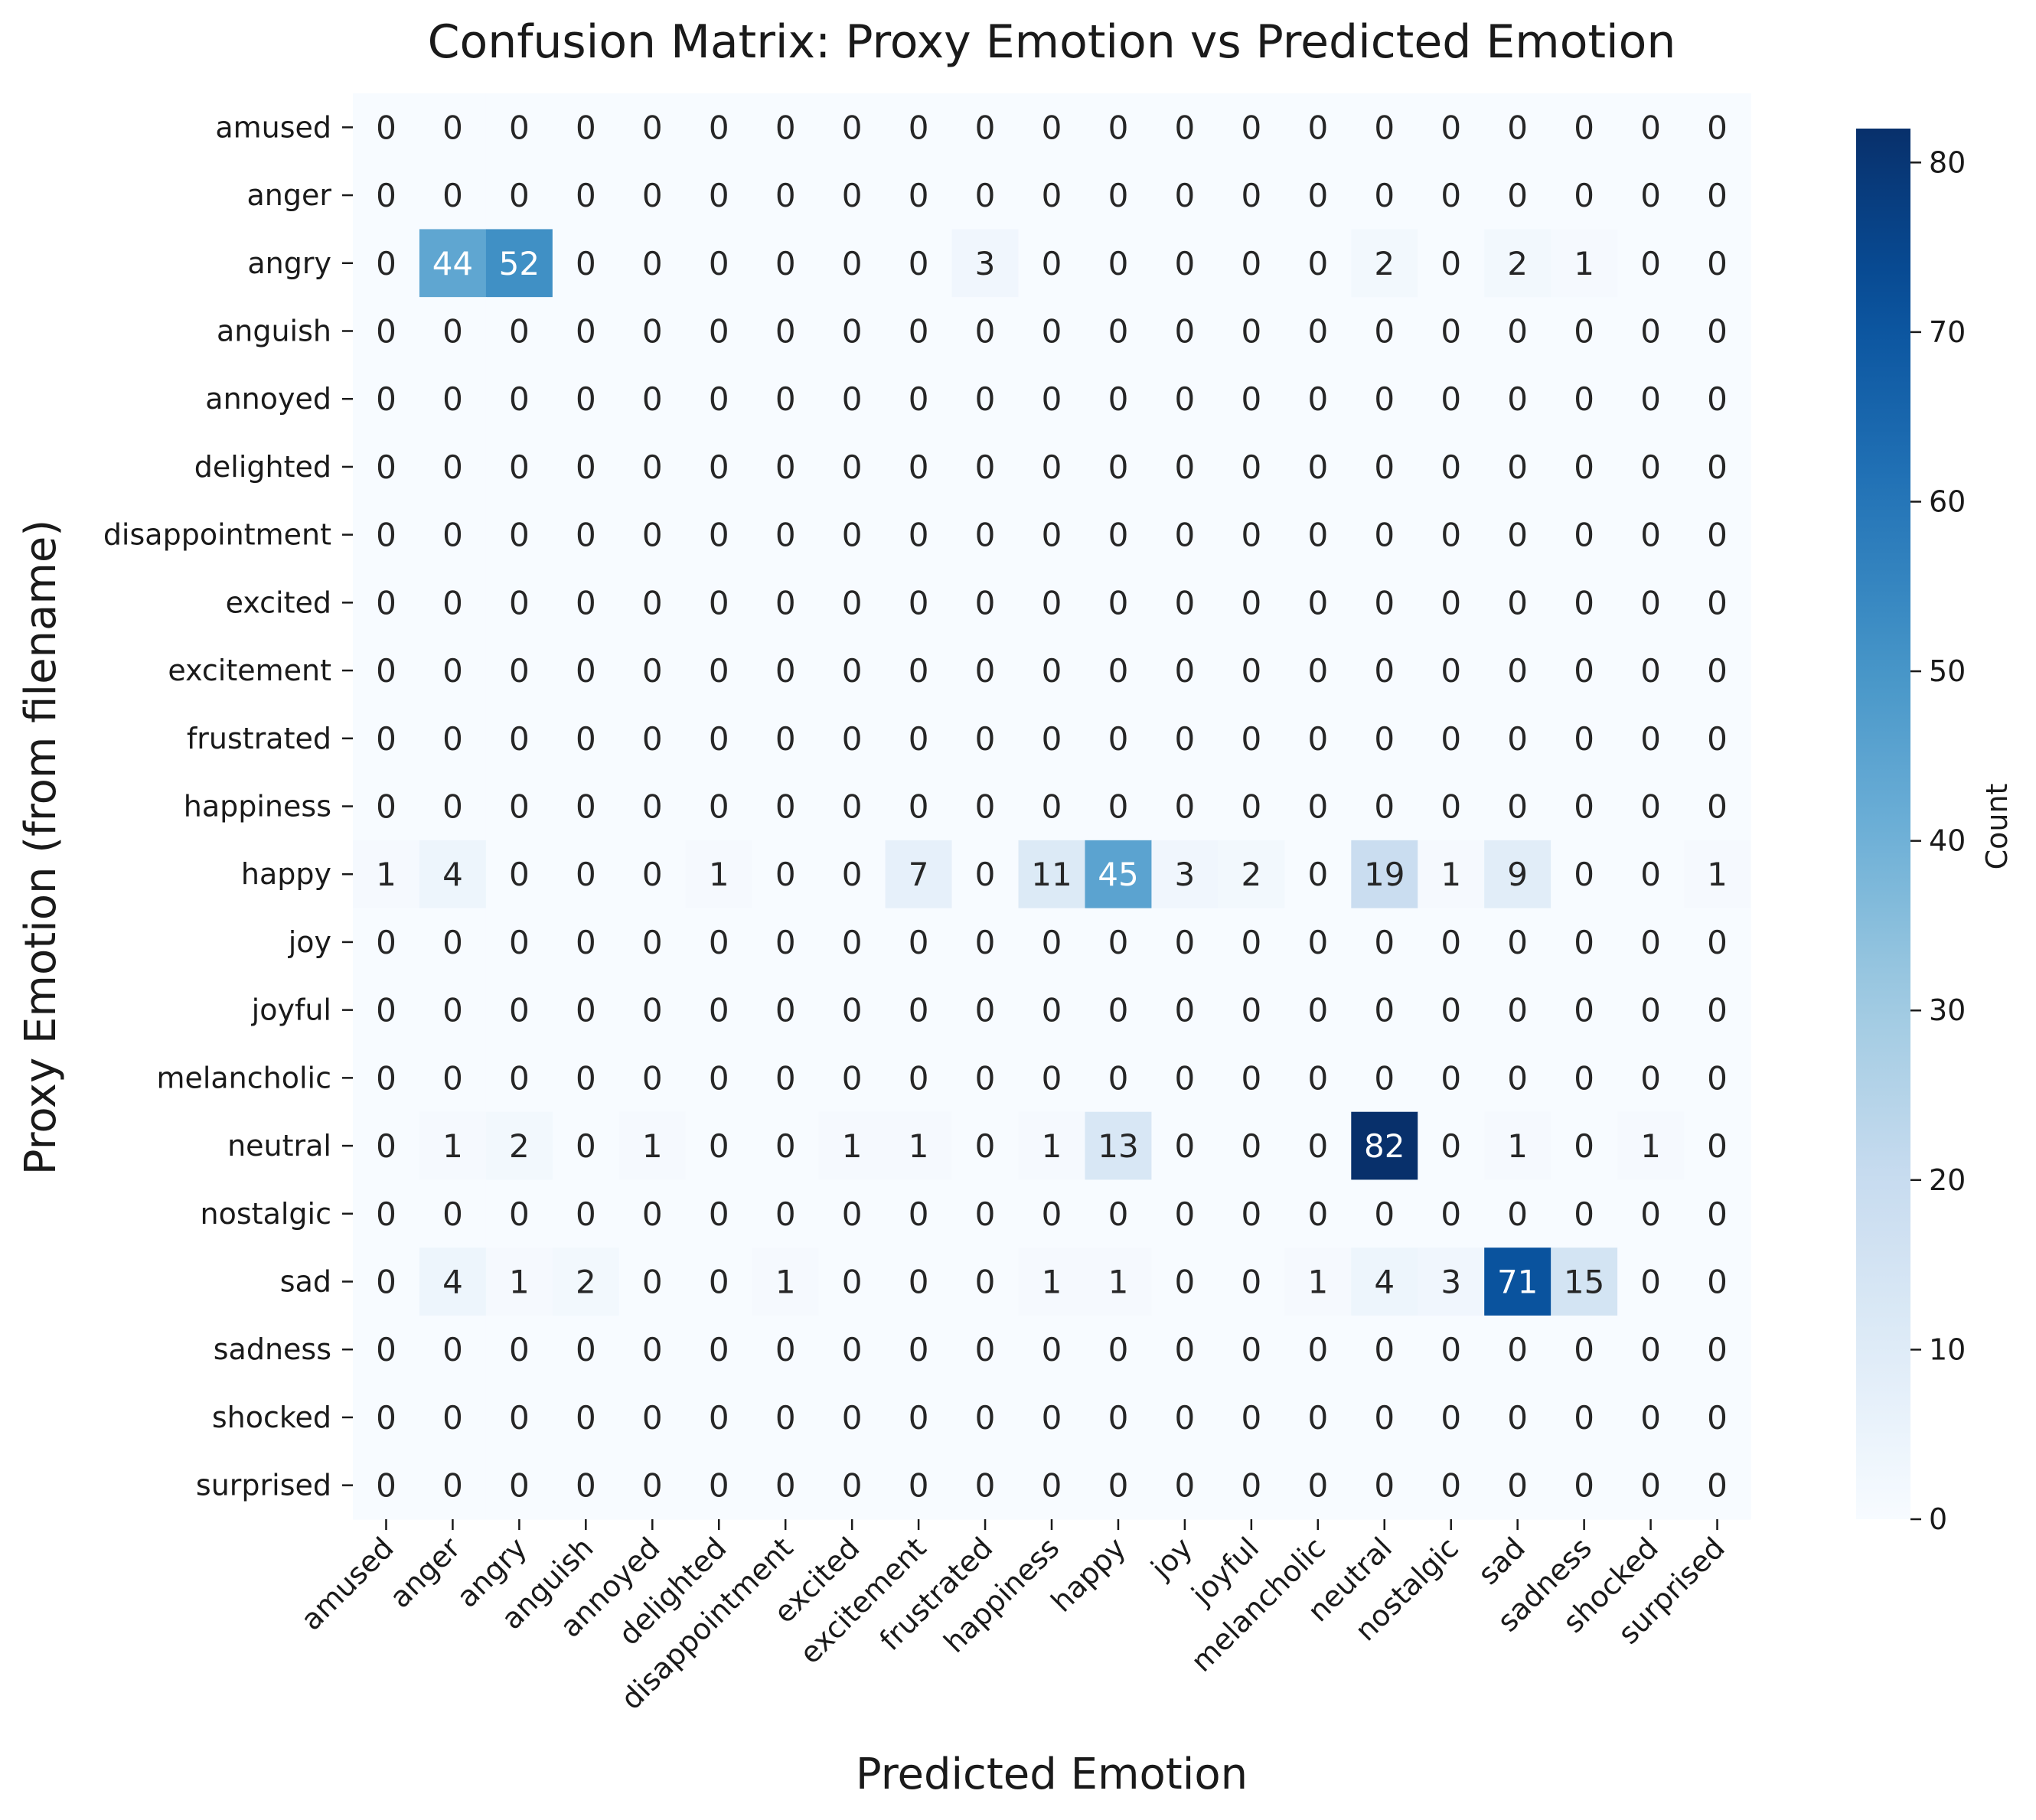 The height and width of the screenshot is (1820, 2036). What do you see at coordinates (291, 1010) in the screenshot?
I see `y-tick-label: joyful` at bounding box center [291, 1010].